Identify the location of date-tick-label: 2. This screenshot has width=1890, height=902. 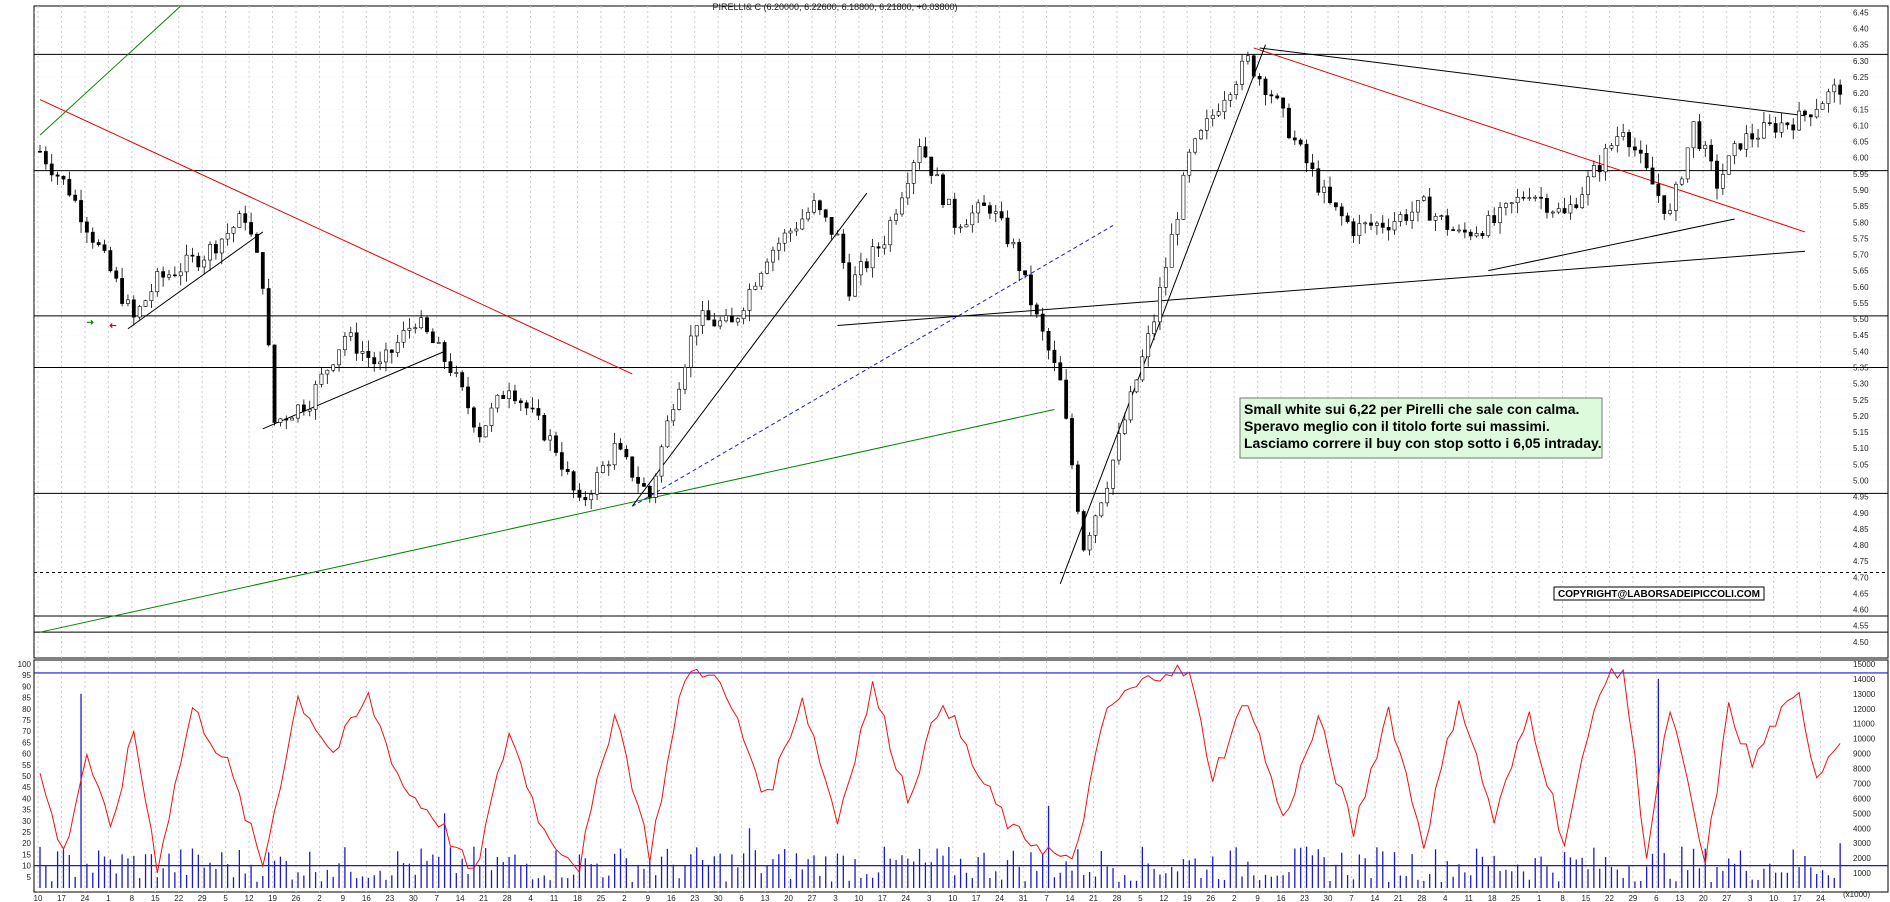
(624, 898).